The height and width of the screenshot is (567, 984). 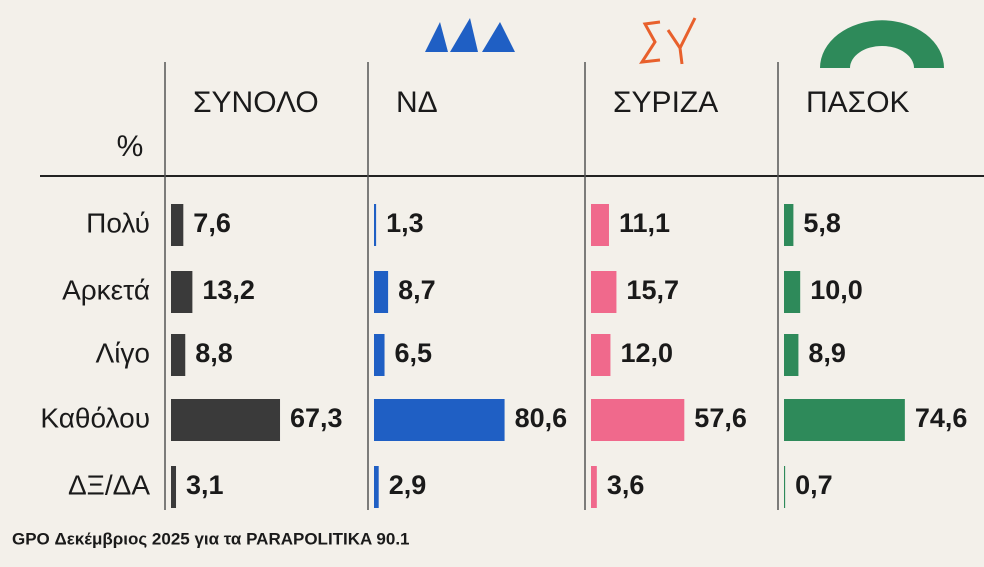 I want to click on value-label: 74,6, so click(x=941, y=418).